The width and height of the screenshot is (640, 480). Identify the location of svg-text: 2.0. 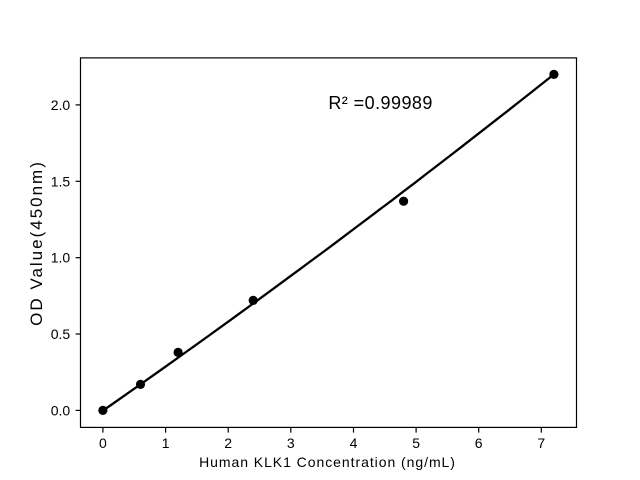
(61, 105).